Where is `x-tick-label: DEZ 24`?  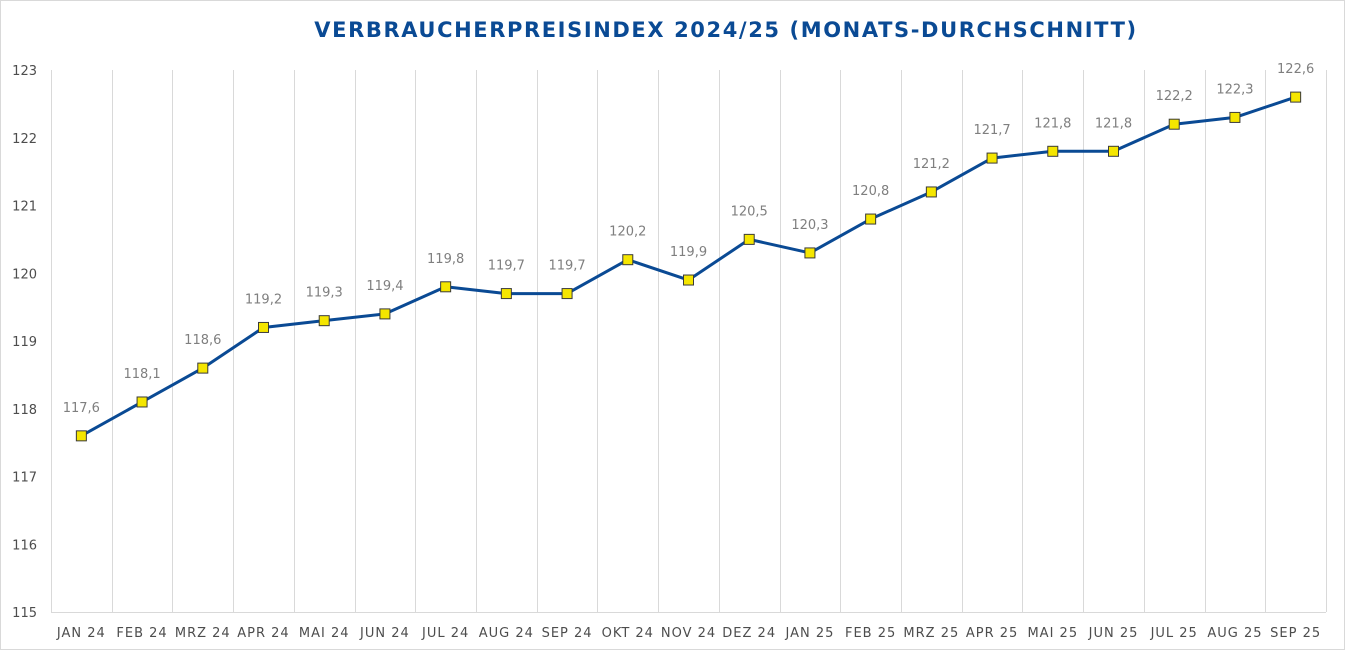
x-tick-label: DEZ 24 is located at coordinates (749, 633).